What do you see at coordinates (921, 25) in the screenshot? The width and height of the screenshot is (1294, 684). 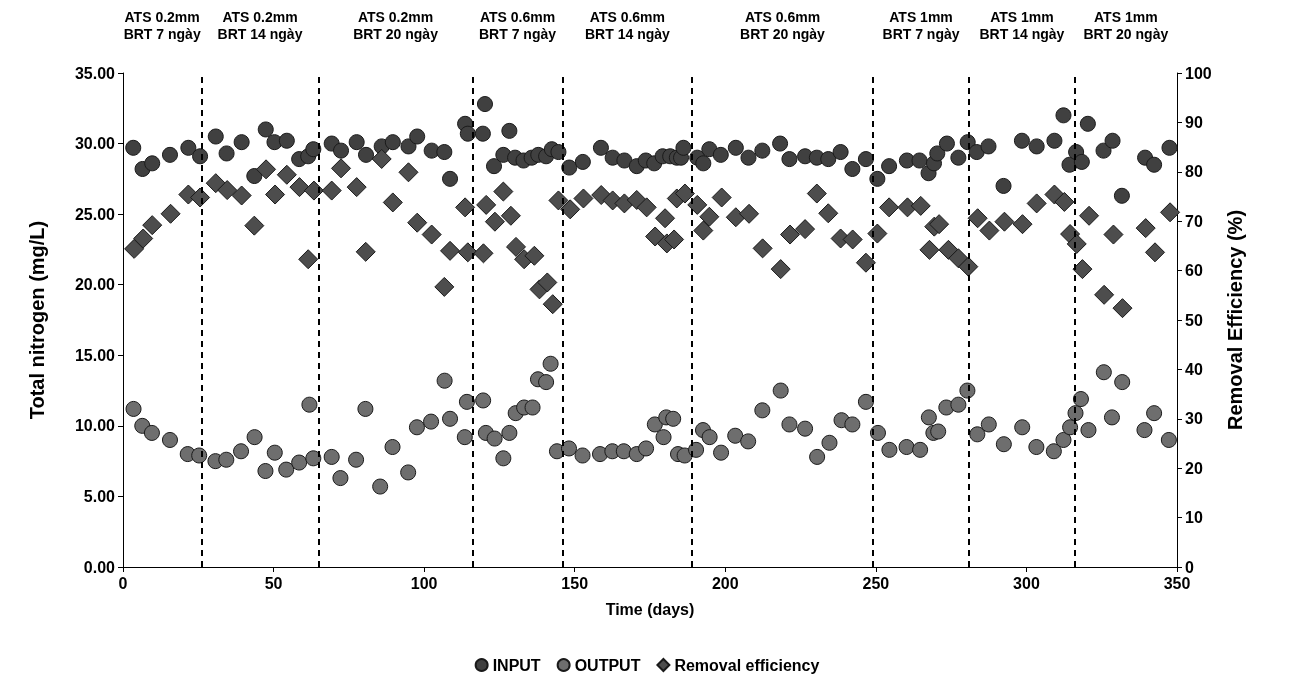 I see `text: ATS 1mm BRT 7 ngày` at bounding box center [921, 25].